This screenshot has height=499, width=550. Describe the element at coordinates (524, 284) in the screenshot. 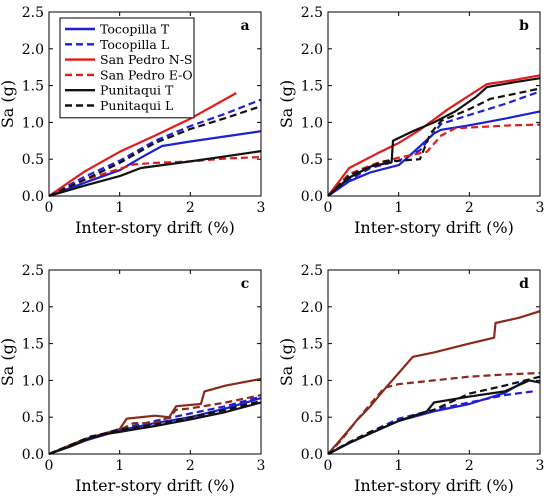

I see `panel-label: d` at that location.